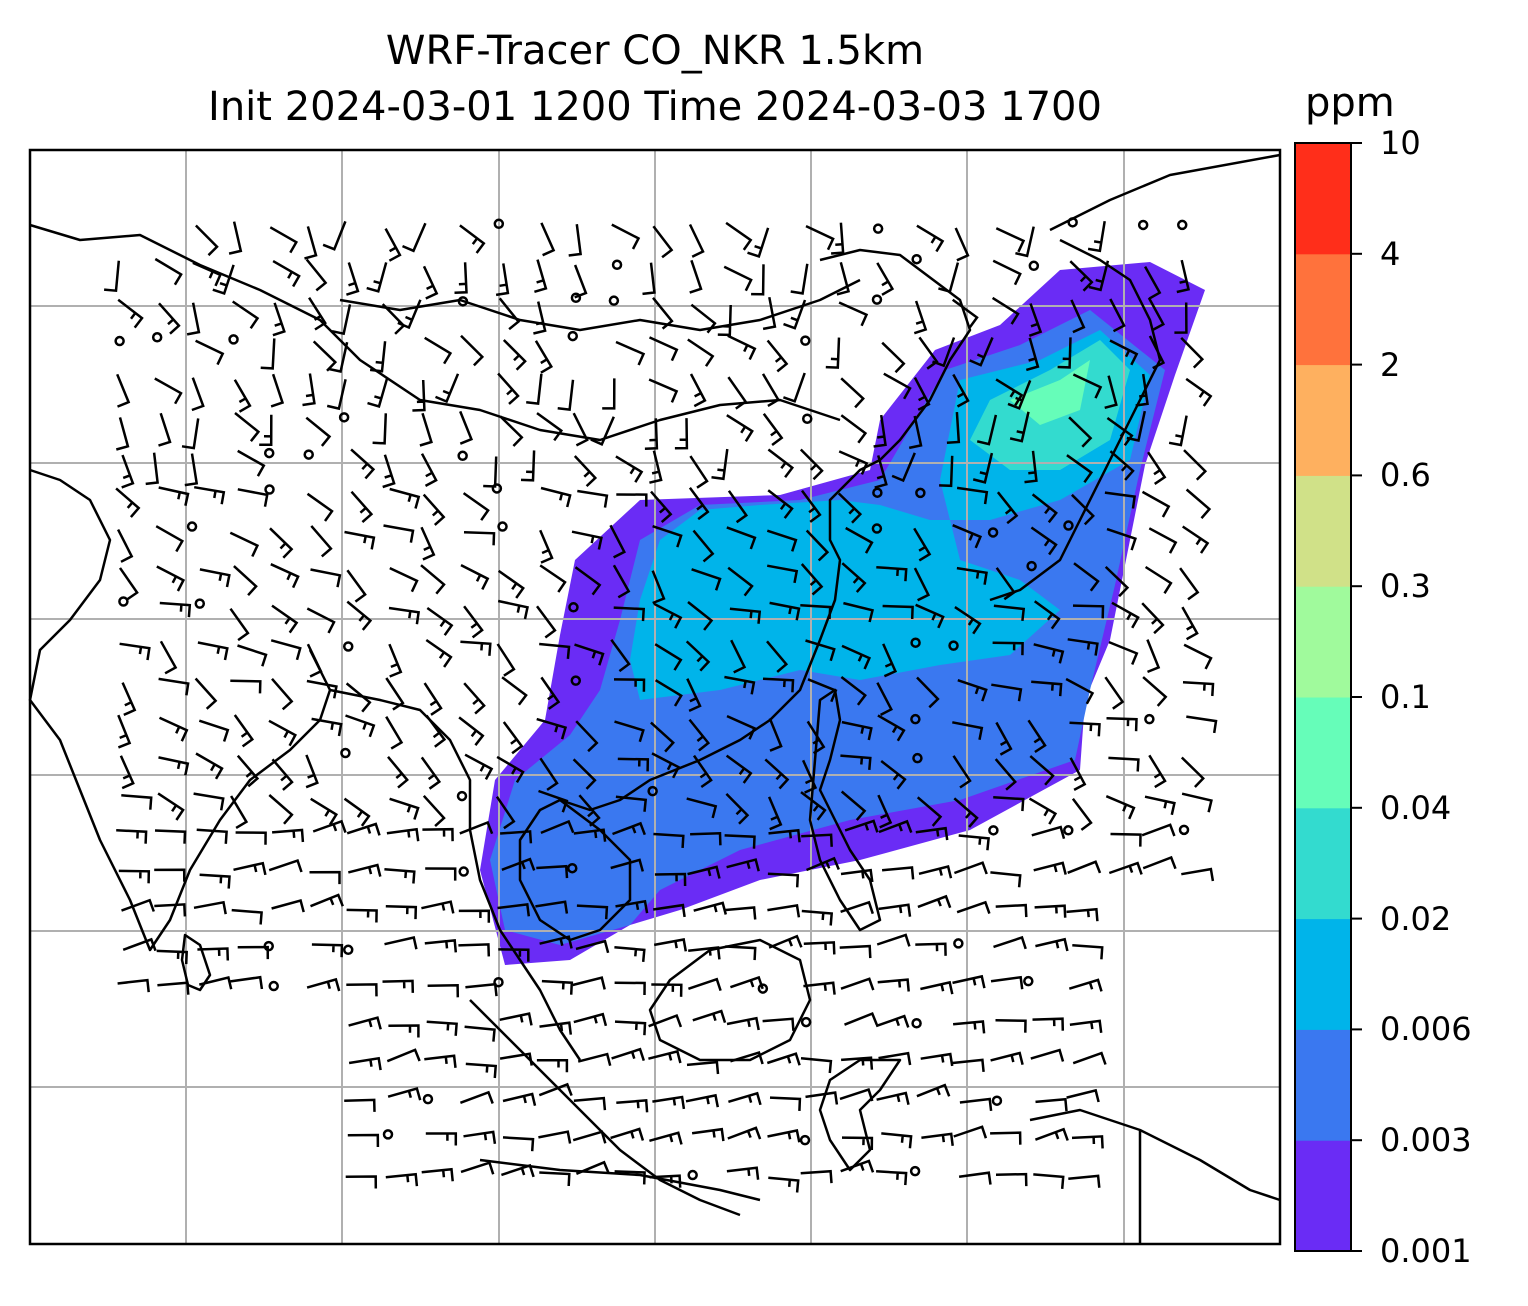 This screenshot has width=1528, height=1306. What do you see at coordinates (730, 1000) in the screenshot?
I see `coastline-borneo` at bounding box center [730, 1000].